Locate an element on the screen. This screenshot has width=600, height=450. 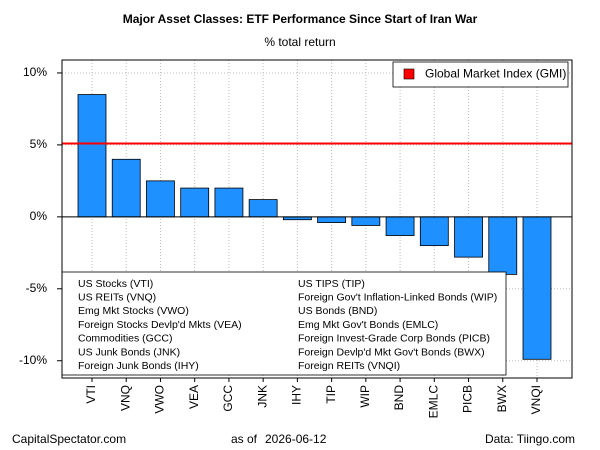
category-legend-label: Foreign Junk Bonds (IHY) is located at coordinates (138, 366).